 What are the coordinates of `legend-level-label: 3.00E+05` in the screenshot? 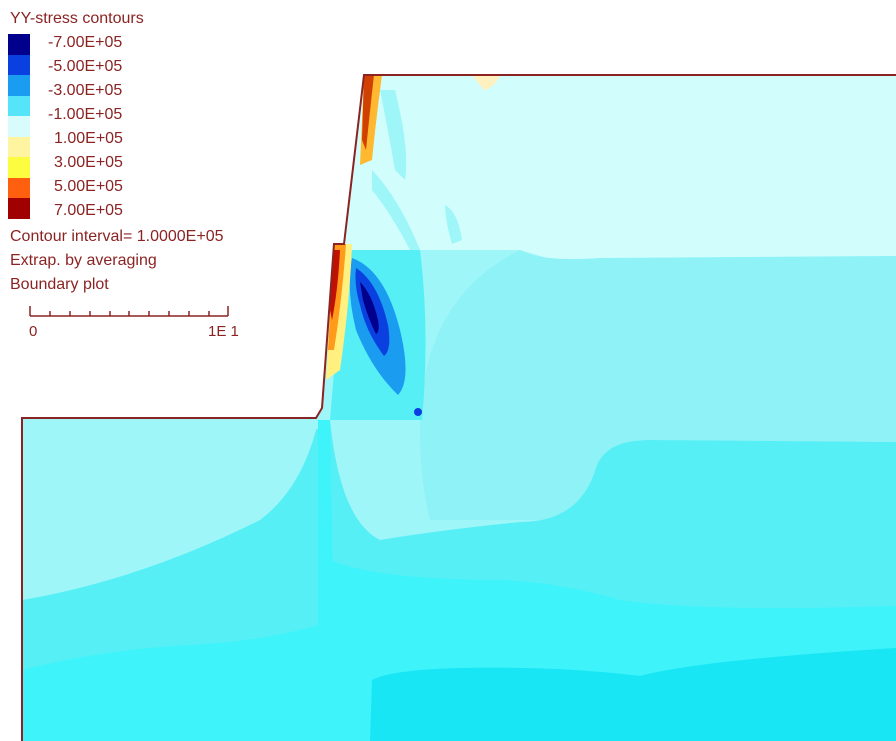 It's located at (88, 162).